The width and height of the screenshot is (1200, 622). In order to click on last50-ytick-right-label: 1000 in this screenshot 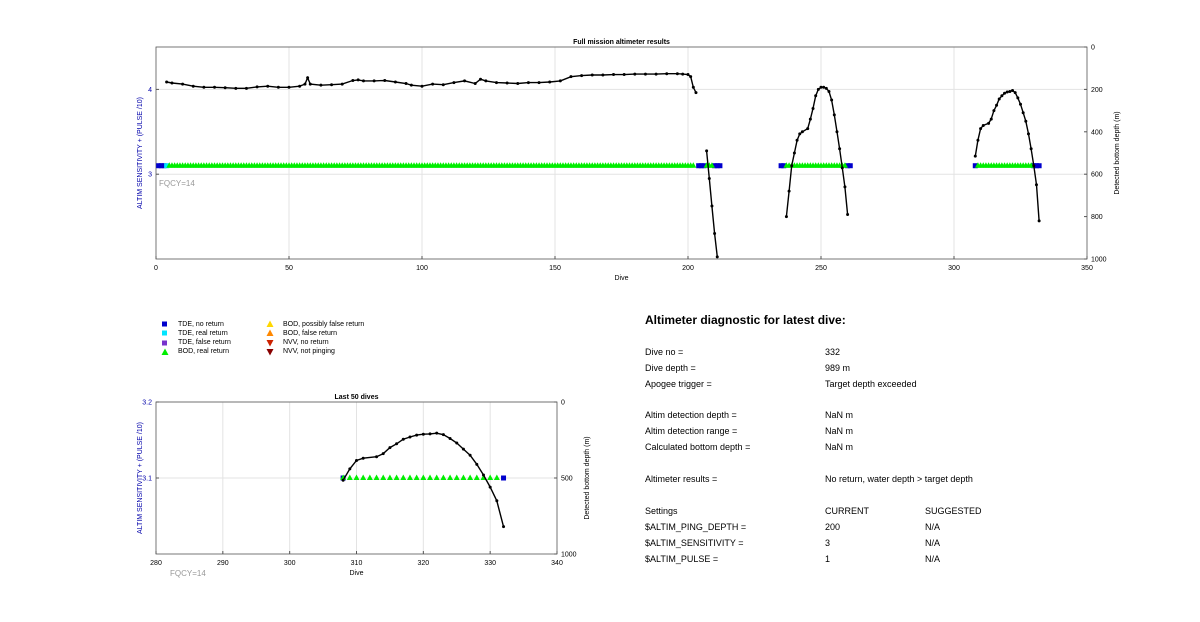, I will do `click(569, 555)`.